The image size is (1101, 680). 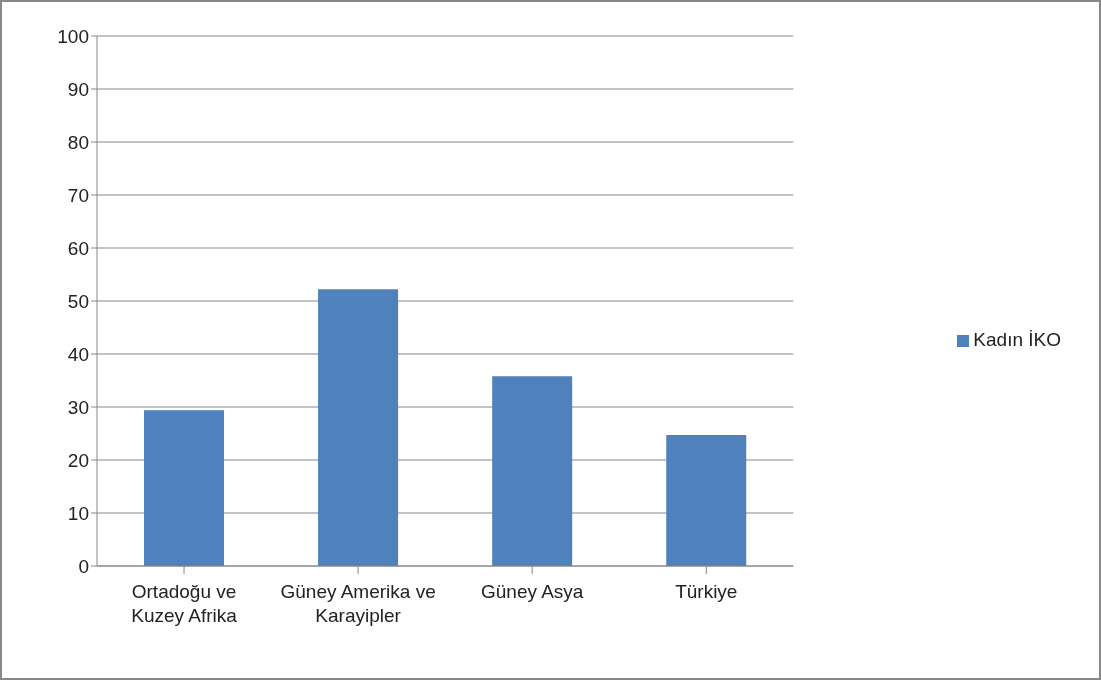 What do you see at coordinates (73, 36) in the screenshot?
I see `y-tick-label: 100` at bounding box center [73, 36].